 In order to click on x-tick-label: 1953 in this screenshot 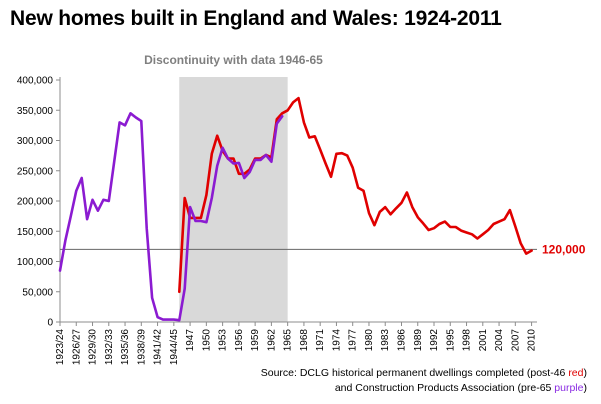, I will do `click(223, 340)`.